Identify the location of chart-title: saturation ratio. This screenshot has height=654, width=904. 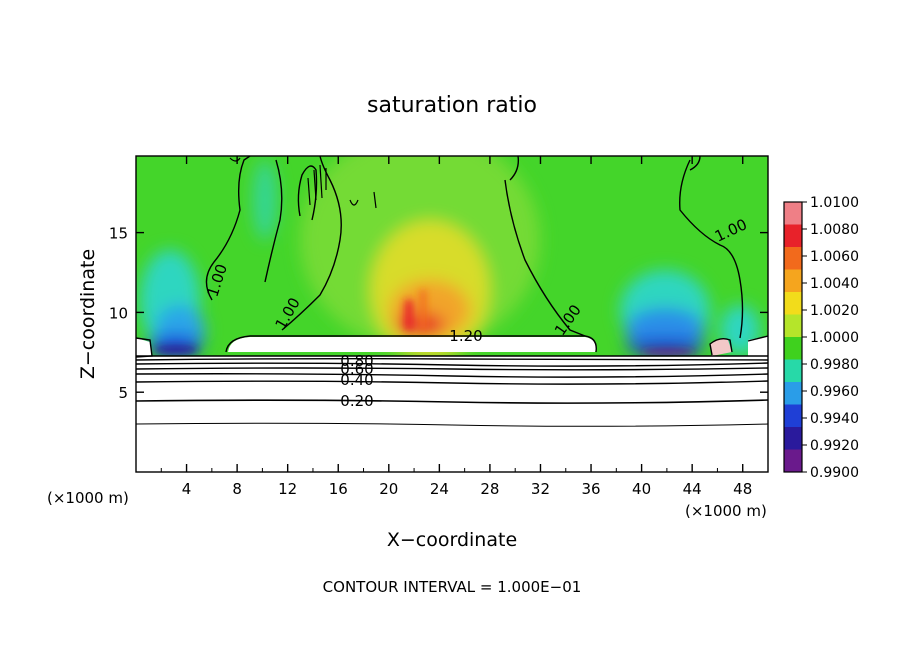
(452, 105).